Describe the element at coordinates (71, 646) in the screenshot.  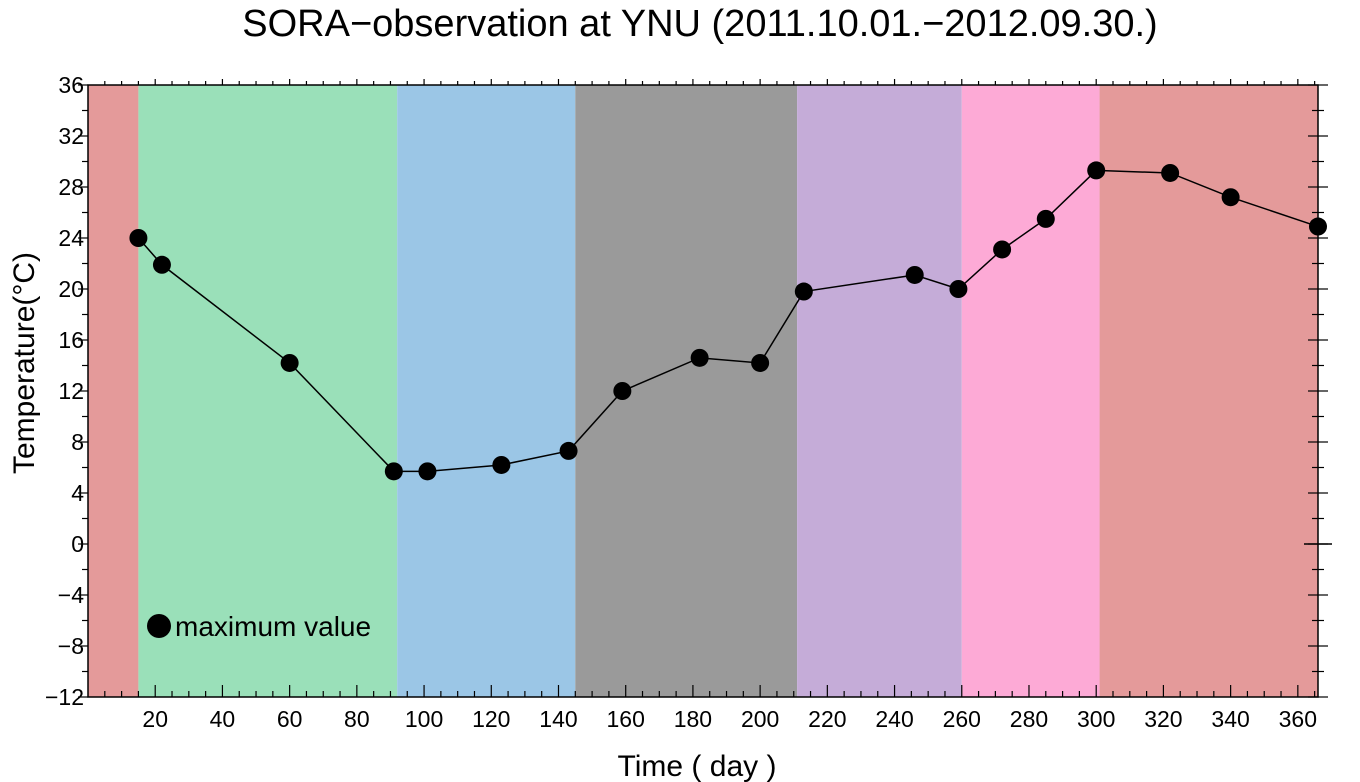
I see `y-tick-label-1: −8` at that location.